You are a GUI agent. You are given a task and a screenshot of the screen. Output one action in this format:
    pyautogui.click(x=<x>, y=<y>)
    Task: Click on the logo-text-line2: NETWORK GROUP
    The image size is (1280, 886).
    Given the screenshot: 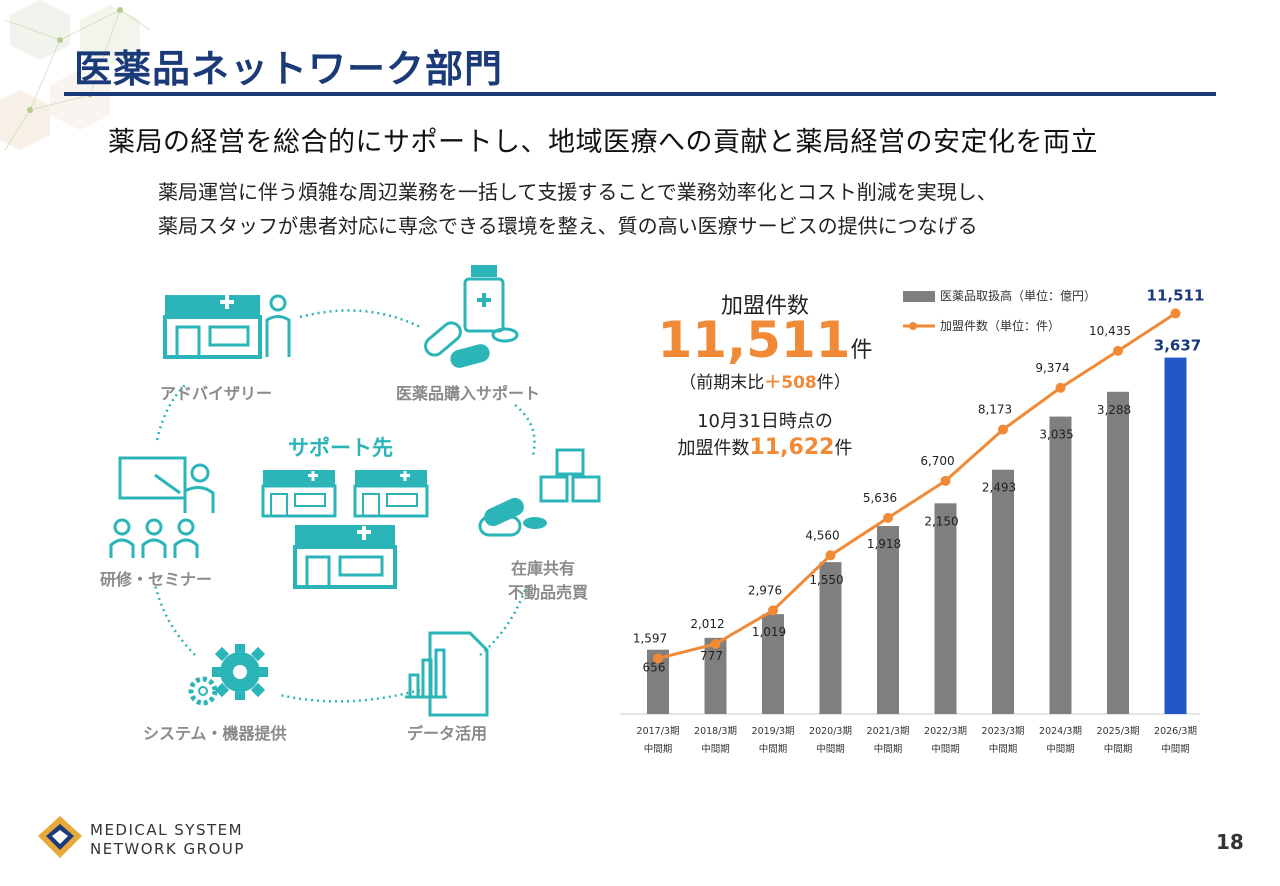 What is the action you would take?
    pyautogui.click(x=167, y=849)
    